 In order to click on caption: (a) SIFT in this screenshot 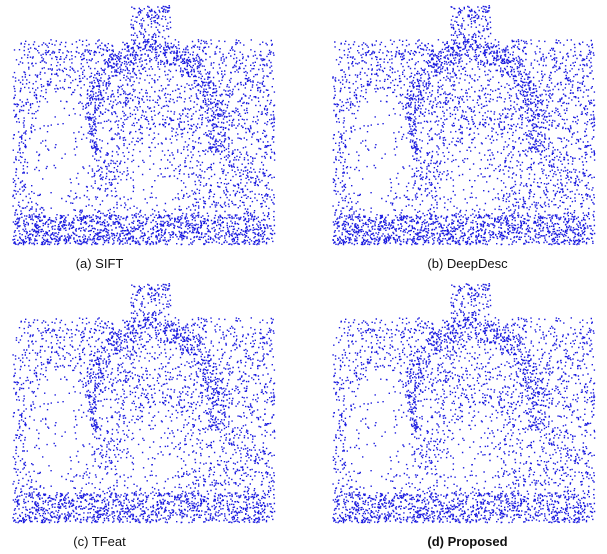, I will do `click(99, 263)`.